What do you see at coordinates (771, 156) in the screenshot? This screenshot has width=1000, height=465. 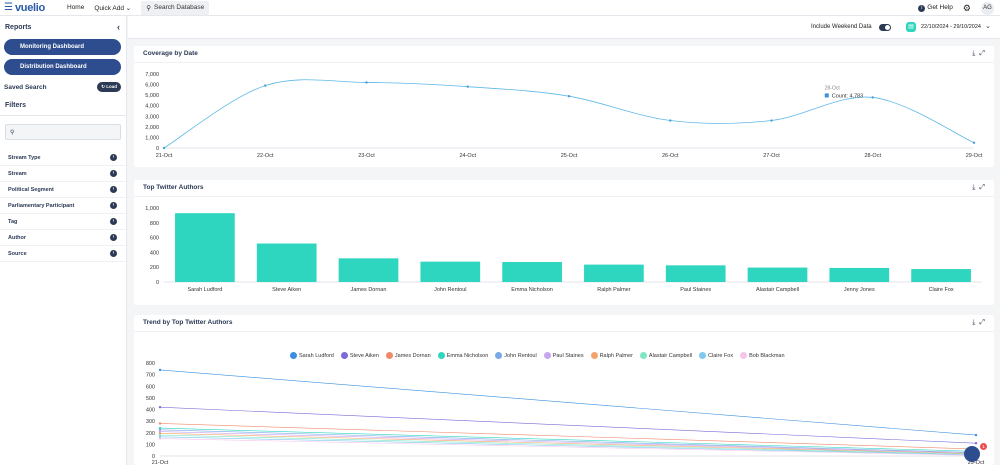 I see `x-tick-label: 27-Oct` at bounding box center [771, 156].